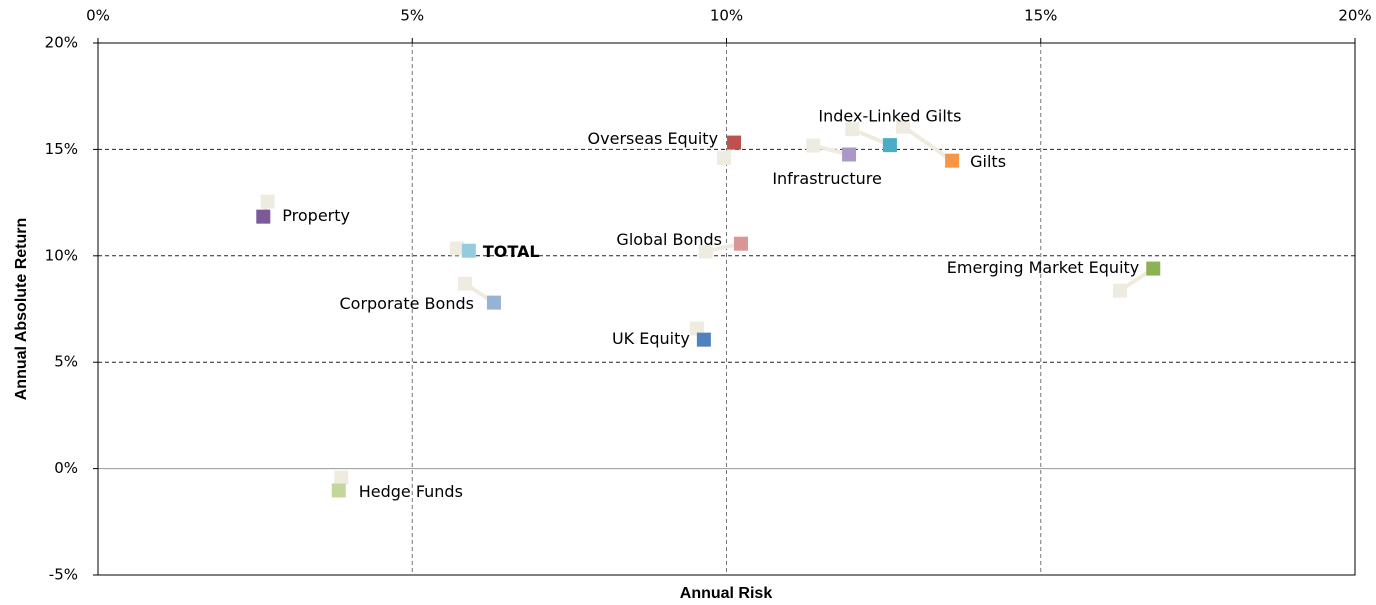 The height and width of the screenshot is (605, 1376). Describe the element at coordinates (988, 161) in the screenshot. I see `point-label: Gilts` at that location.